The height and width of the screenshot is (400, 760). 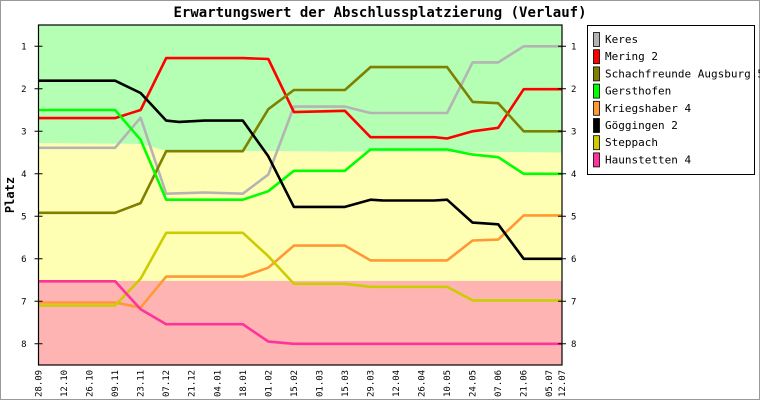 I want to click on x-tick-label: 12.04, so click(x=397, y=383).